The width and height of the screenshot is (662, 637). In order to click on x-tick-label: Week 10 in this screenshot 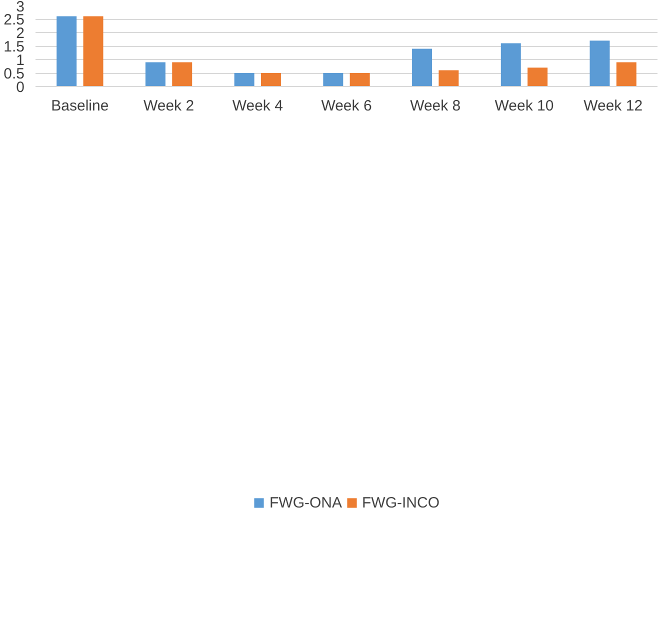, I will do `click(524, 106)`.